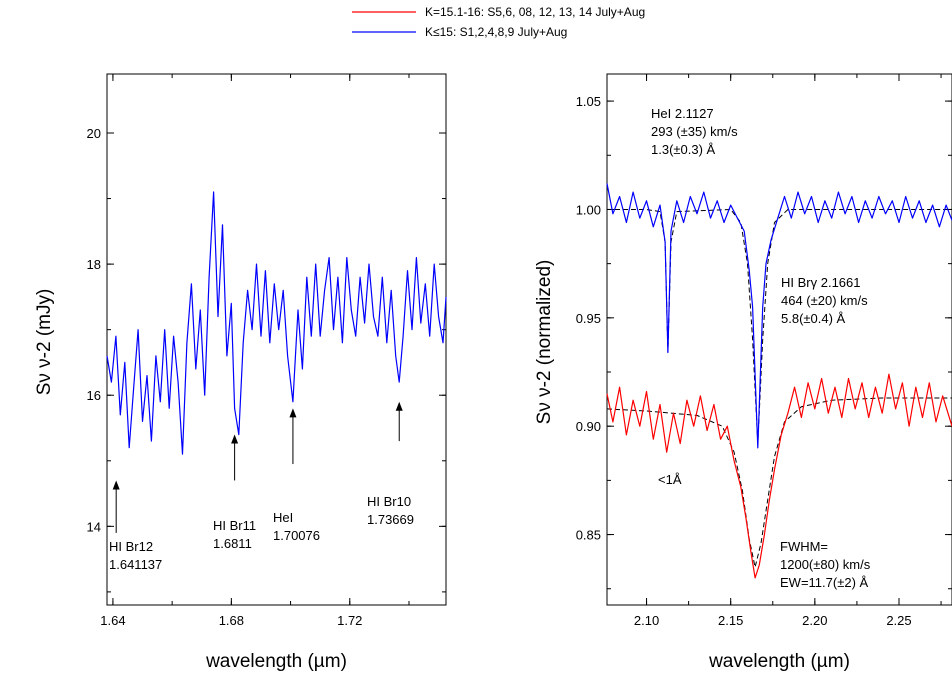 This screenshot has width=952, height=688. I want to click on y-tick-label: 1.00, so click(588, 209).